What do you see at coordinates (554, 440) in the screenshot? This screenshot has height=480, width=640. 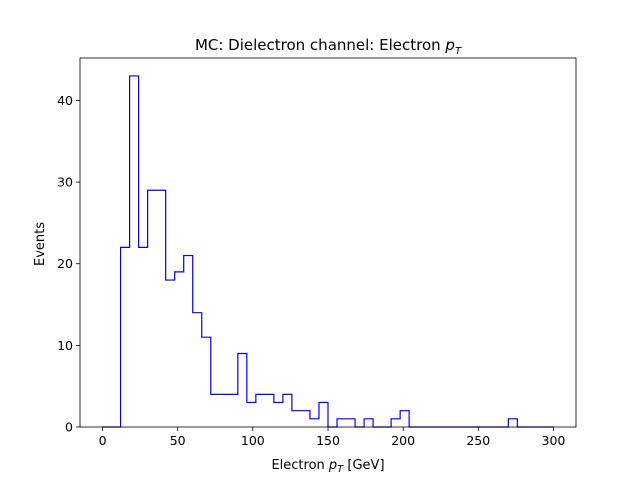 I see `x-tick-label: 300` at bounding box center [554, 440].